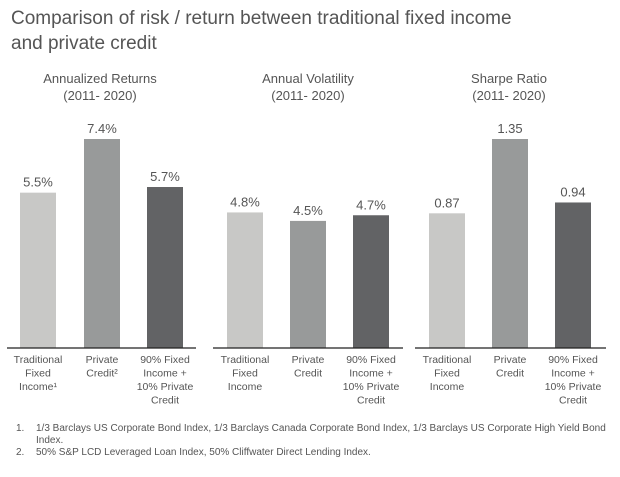  I want to click on data-label: 4.5%, so click(308, 210).